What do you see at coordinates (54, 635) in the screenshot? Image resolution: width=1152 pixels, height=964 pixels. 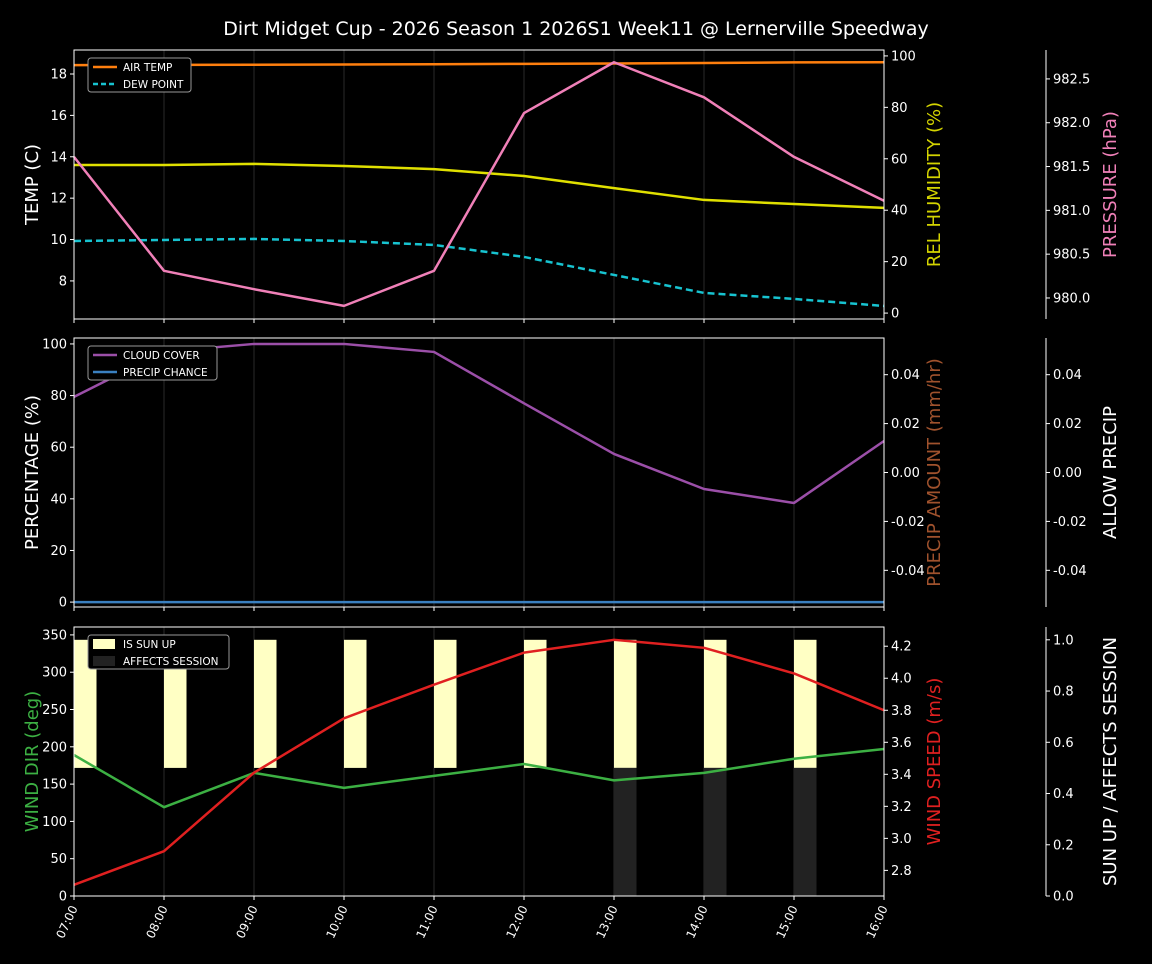 I see `y-tick-label: 350` at bounding box center [54, 635].